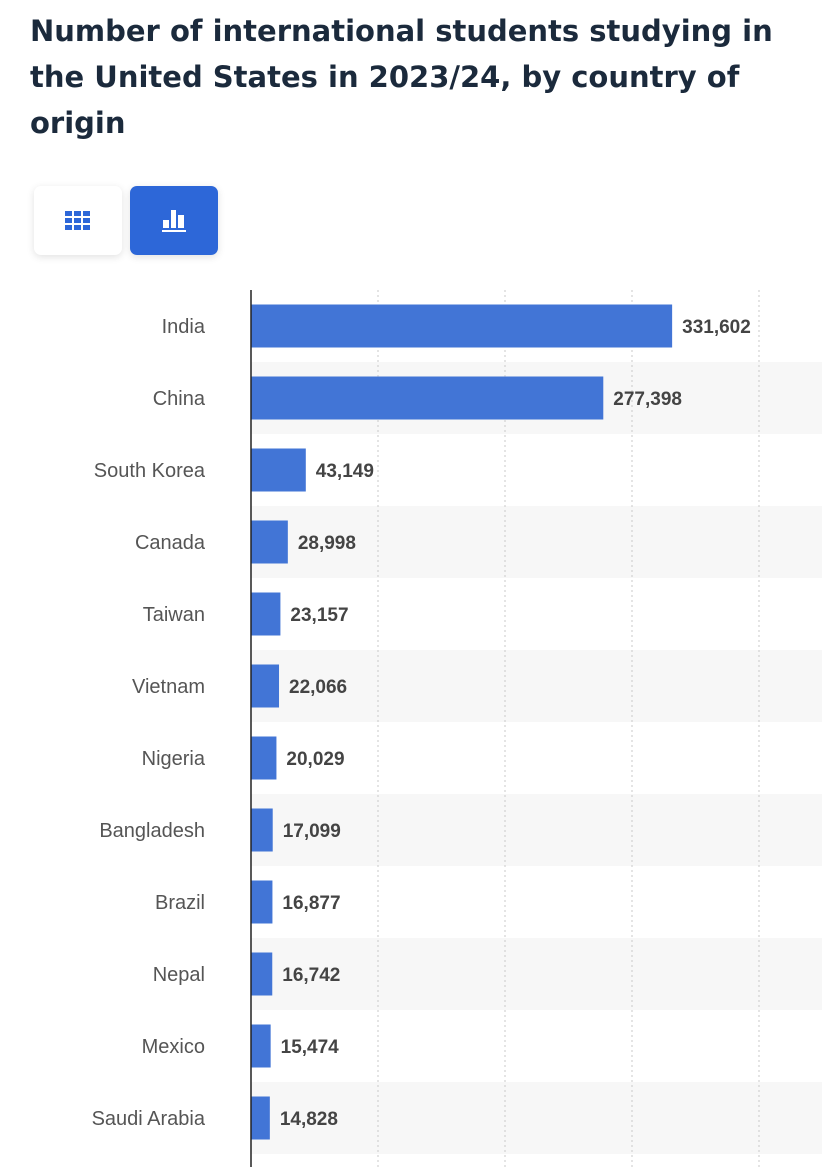 The width and height of the screenshot is (822, 1167). What do you see at coordinates (345, 471) in the screenshot?
I see `value-label: 43,149` at bounding box center [345, 471].